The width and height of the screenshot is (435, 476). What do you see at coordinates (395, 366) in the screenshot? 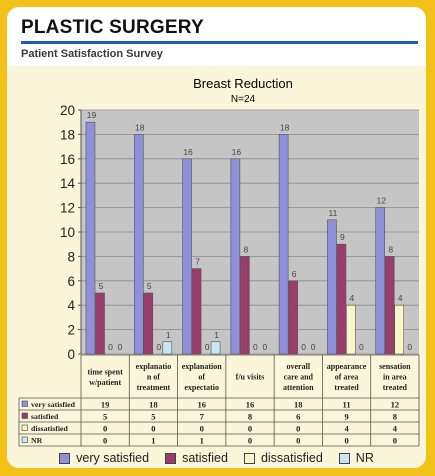
I see `category-label: sensation` at bounding box center [395, 366].